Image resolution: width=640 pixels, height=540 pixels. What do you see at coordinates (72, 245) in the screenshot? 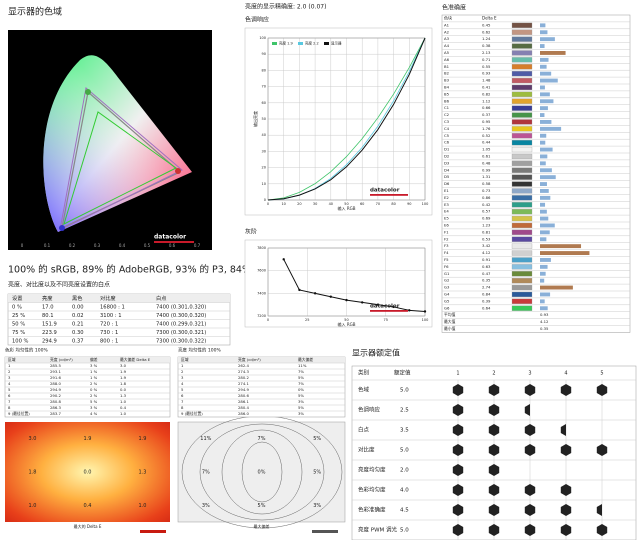
I see `gamut-tick: 0.2` at bounding box center [72, 245].